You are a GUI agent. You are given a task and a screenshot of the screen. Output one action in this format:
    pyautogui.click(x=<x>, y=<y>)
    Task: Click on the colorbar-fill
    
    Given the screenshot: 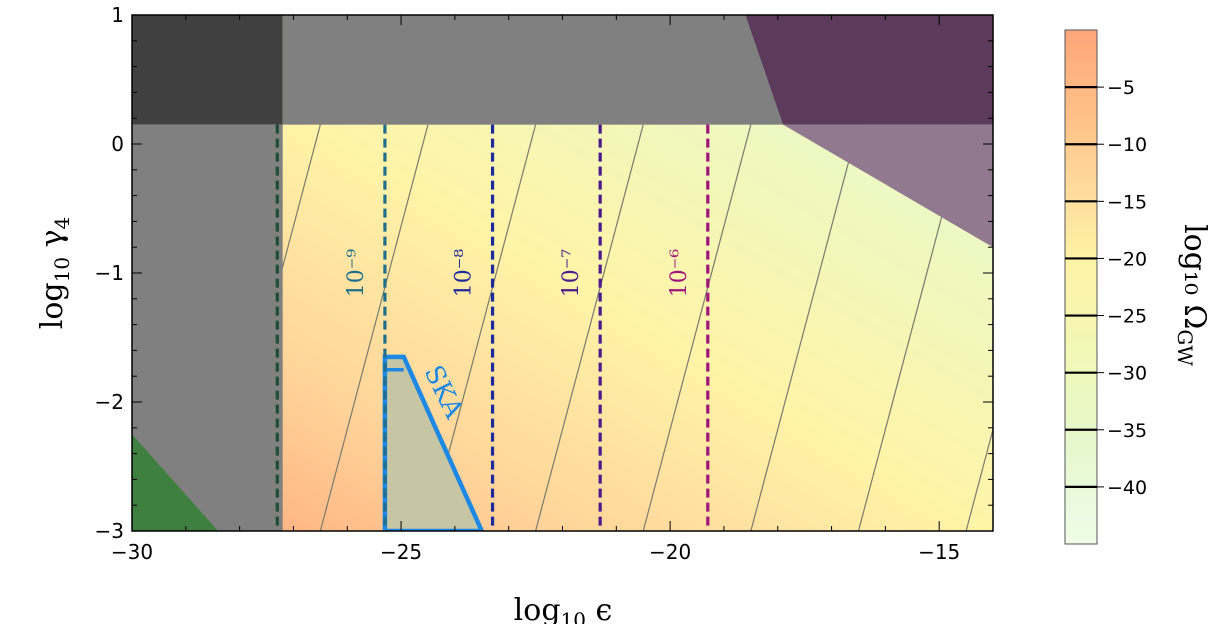 What is the action you would take?
    pyautogui.click(x=1081, y=287)
    